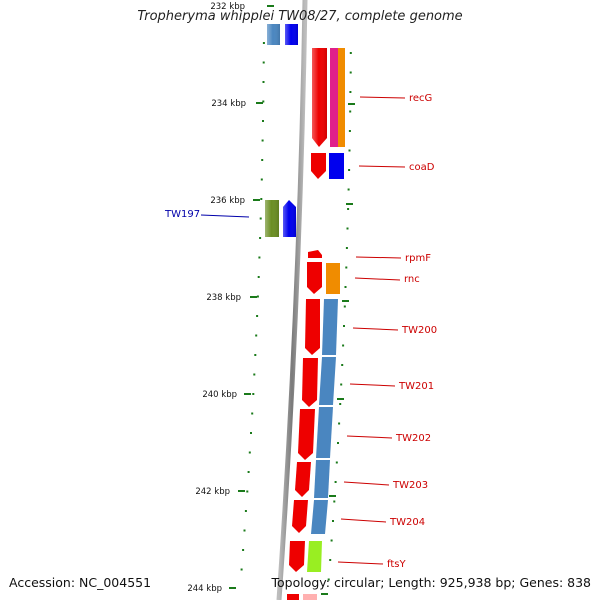 The image size is (600, 600). What do you see at coordinates (360, 563) in the screenshot?
I see `leader-ftsY` at bounding box center [360, 563].